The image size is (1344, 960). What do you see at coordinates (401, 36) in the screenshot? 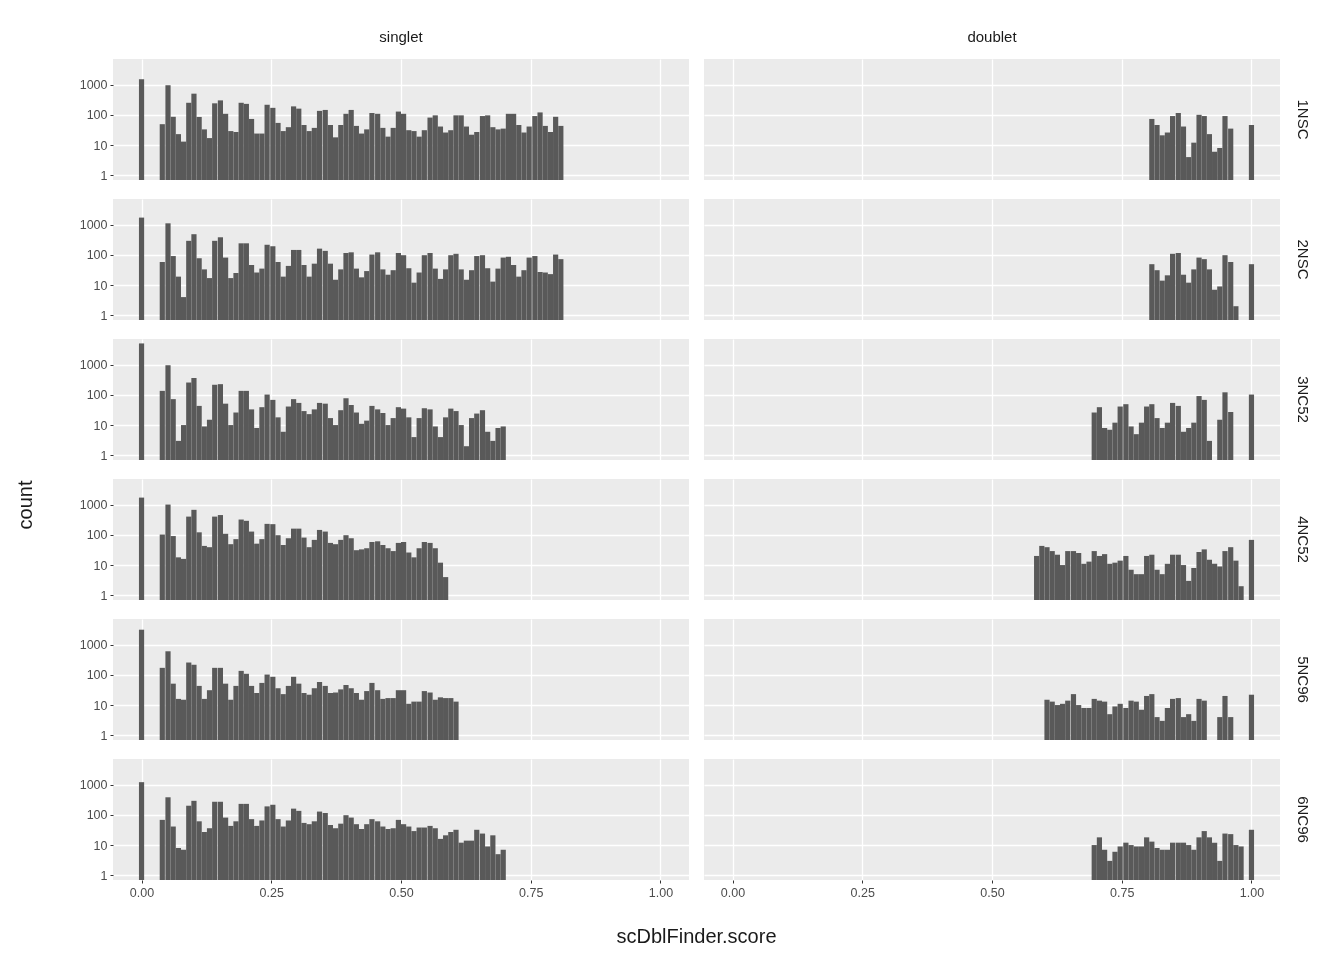
I see `chart-title: singlet` at bounding box center [401, 36].